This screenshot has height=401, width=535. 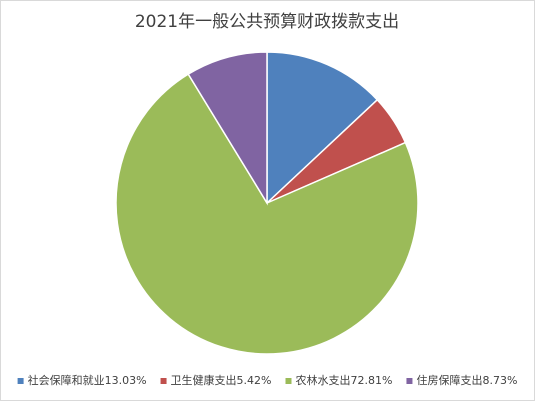 I want to click on legend-category: 住房保障支出, so click(x=449, y=380).